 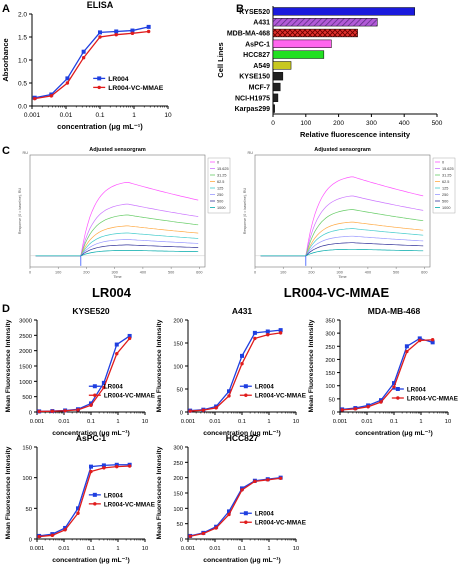 I want to click on category-label: AsPC-1, so click(x=257, y=44).